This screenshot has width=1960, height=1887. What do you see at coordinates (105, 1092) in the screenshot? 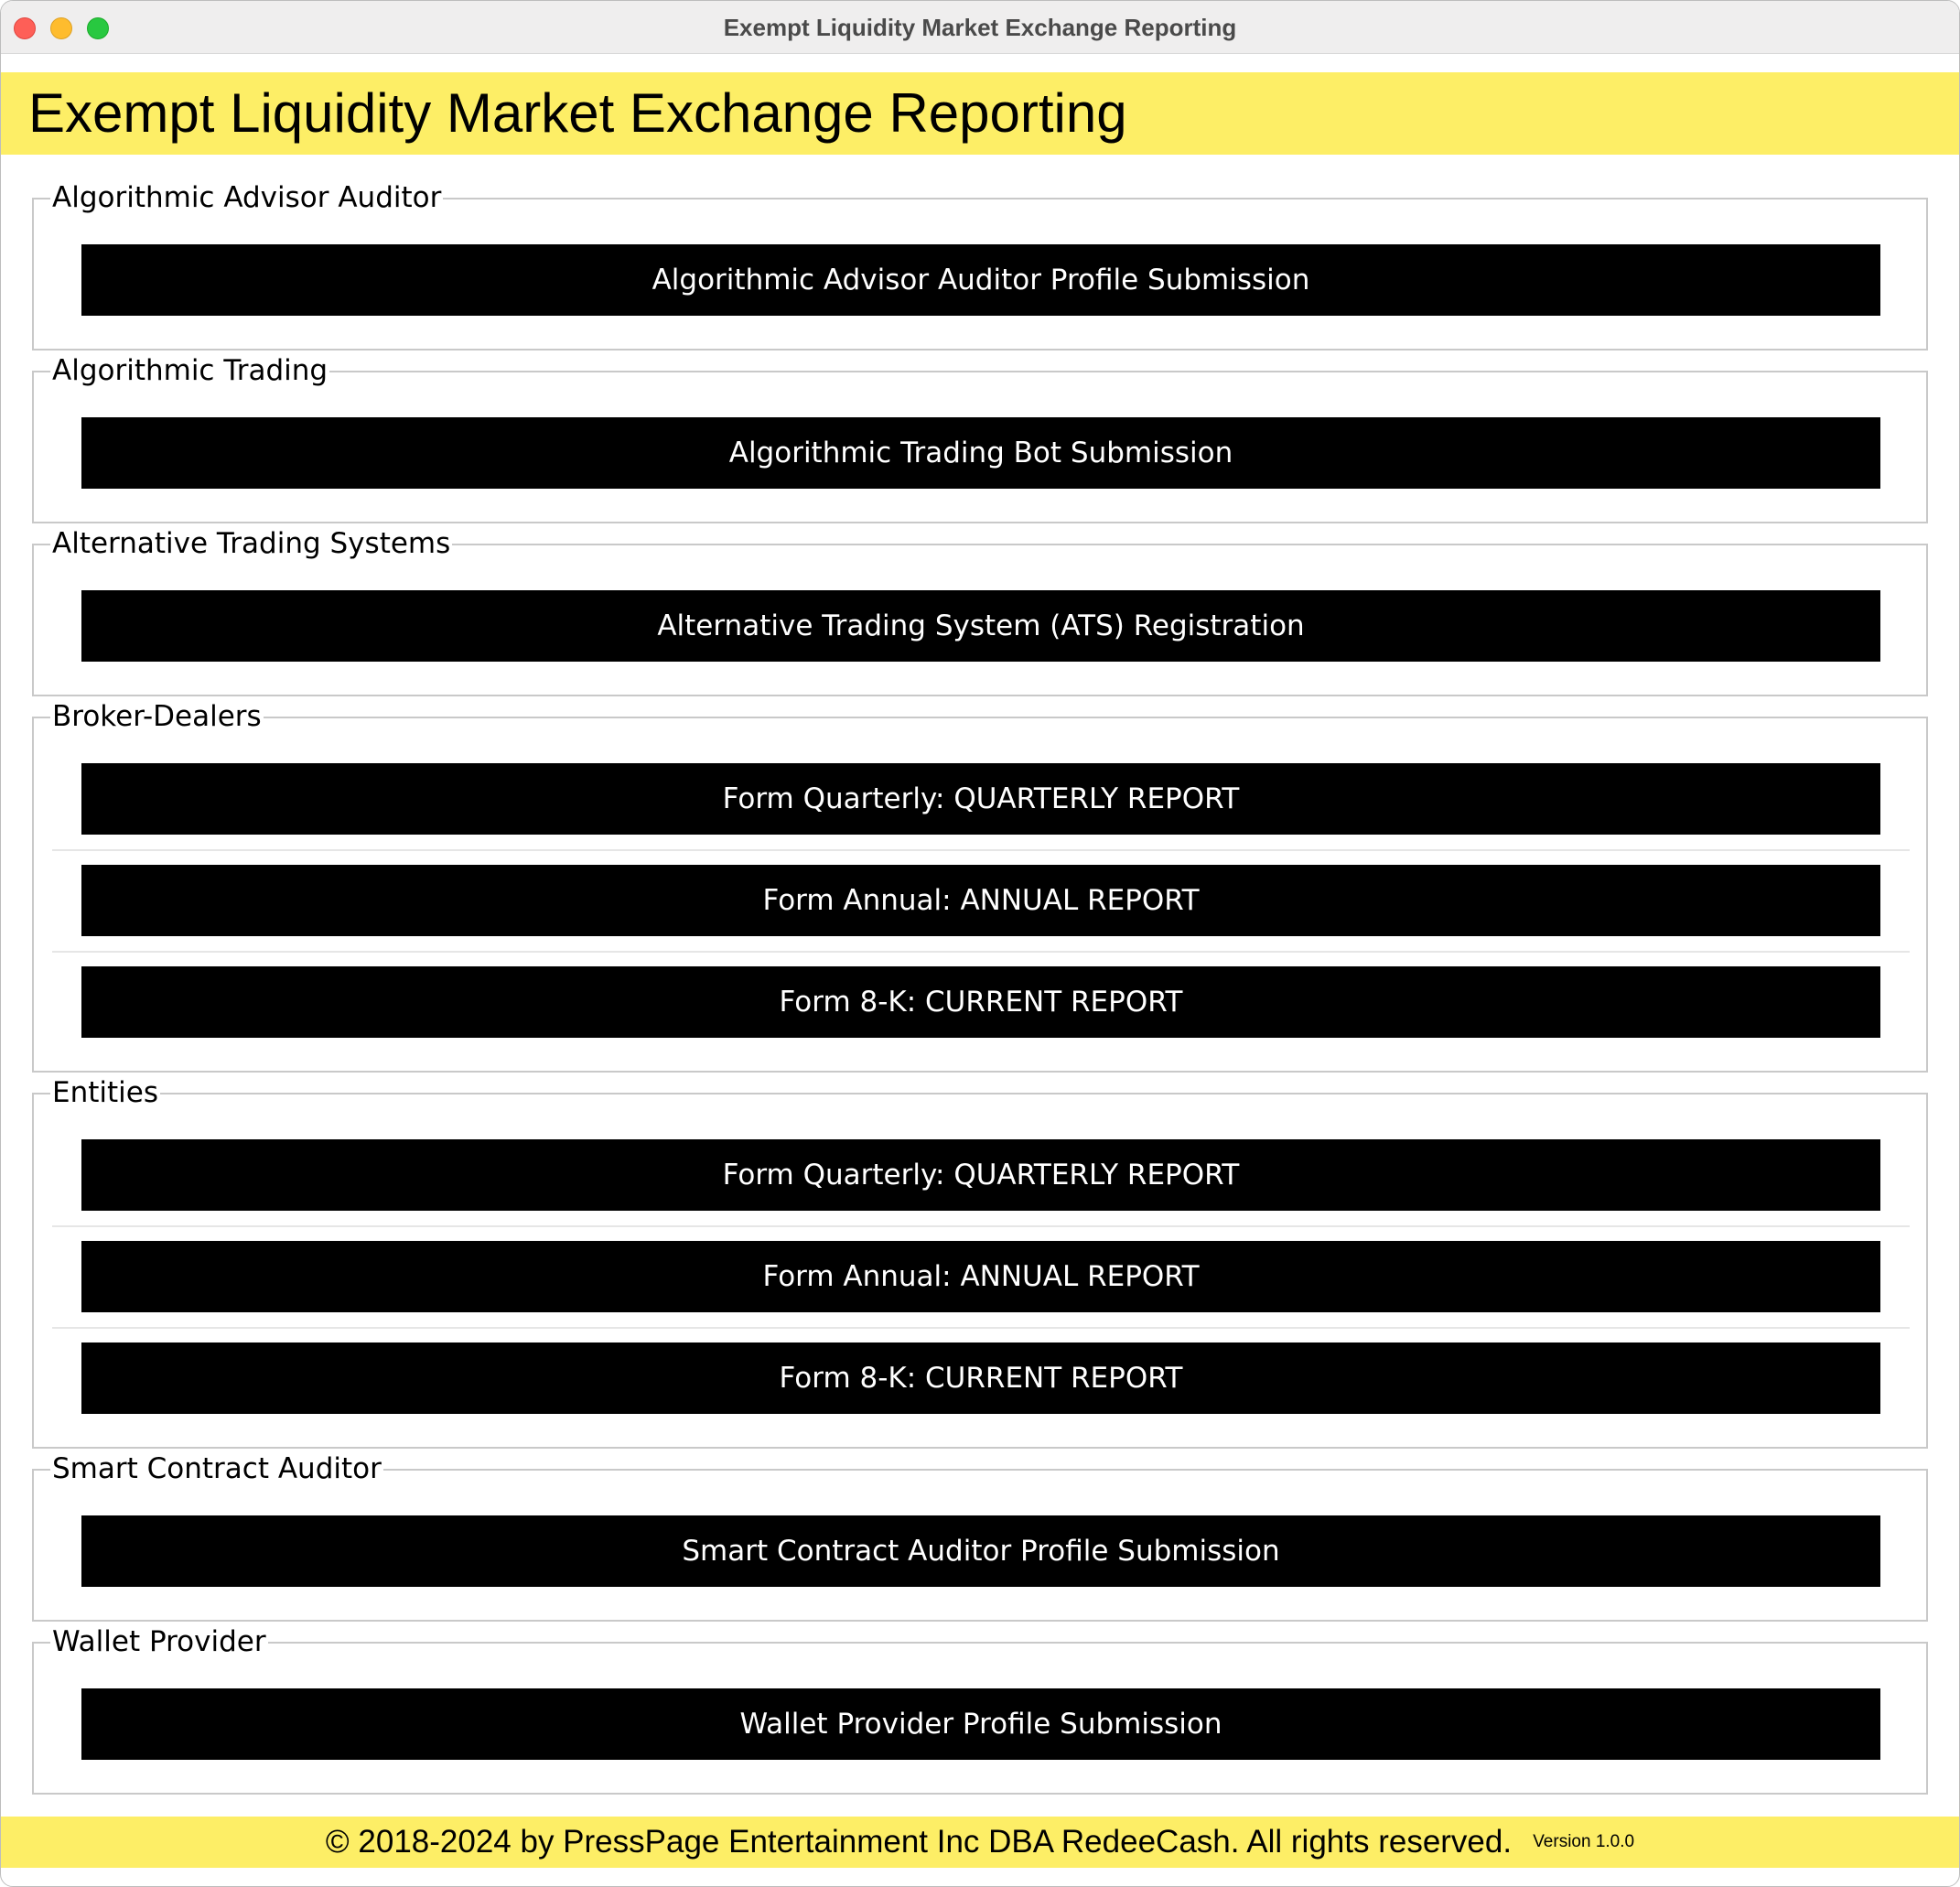
I see `section-label: Entities` at bounding box center [105, 1092].